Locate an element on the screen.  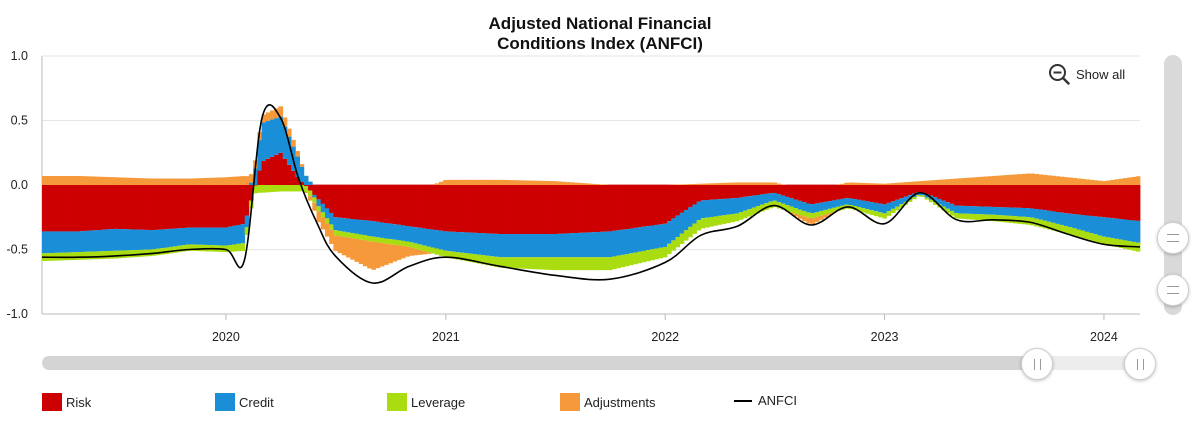
legend-item-anfci: ANFCI is located at coordinates (765, 400).